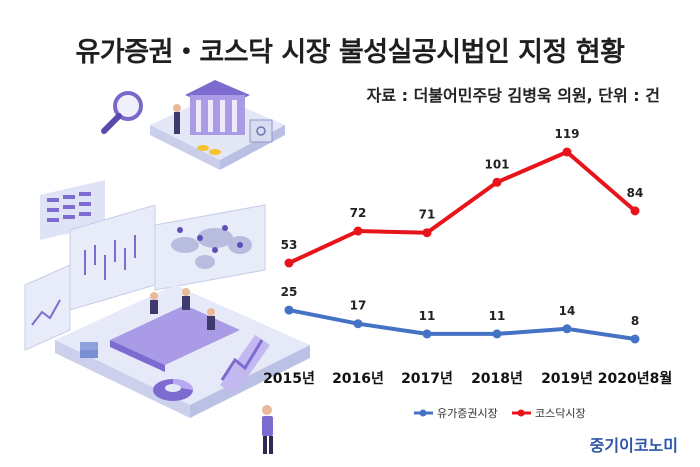 The image size is (700, 467). What do you see at coordinates (289, 379) in the screenshot?
I see `x-tick-label: 2015년` at bounding box center [289, 379].